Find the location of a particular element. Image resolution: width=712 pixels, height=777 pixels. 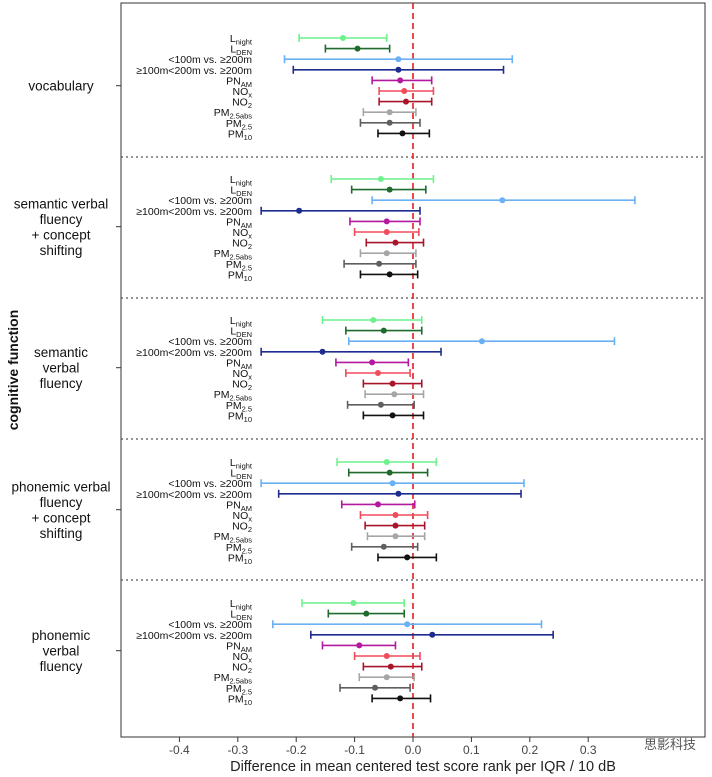

point-semantic-verbal-fluency-100m-vs-200m is located at coordinates (481, 341).